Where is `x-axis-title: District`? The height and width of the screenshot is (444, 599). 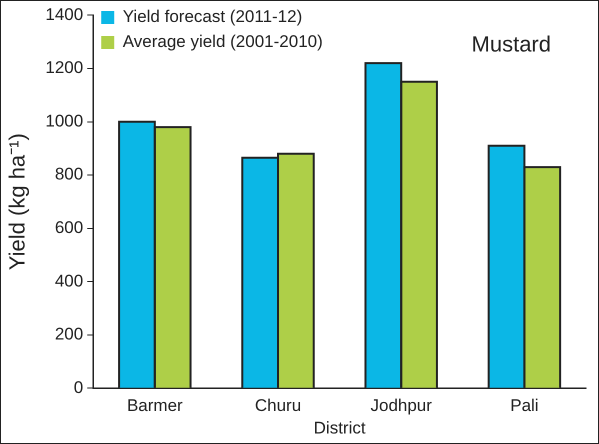
x-axis-title: District is located at coordinates (340, 428).